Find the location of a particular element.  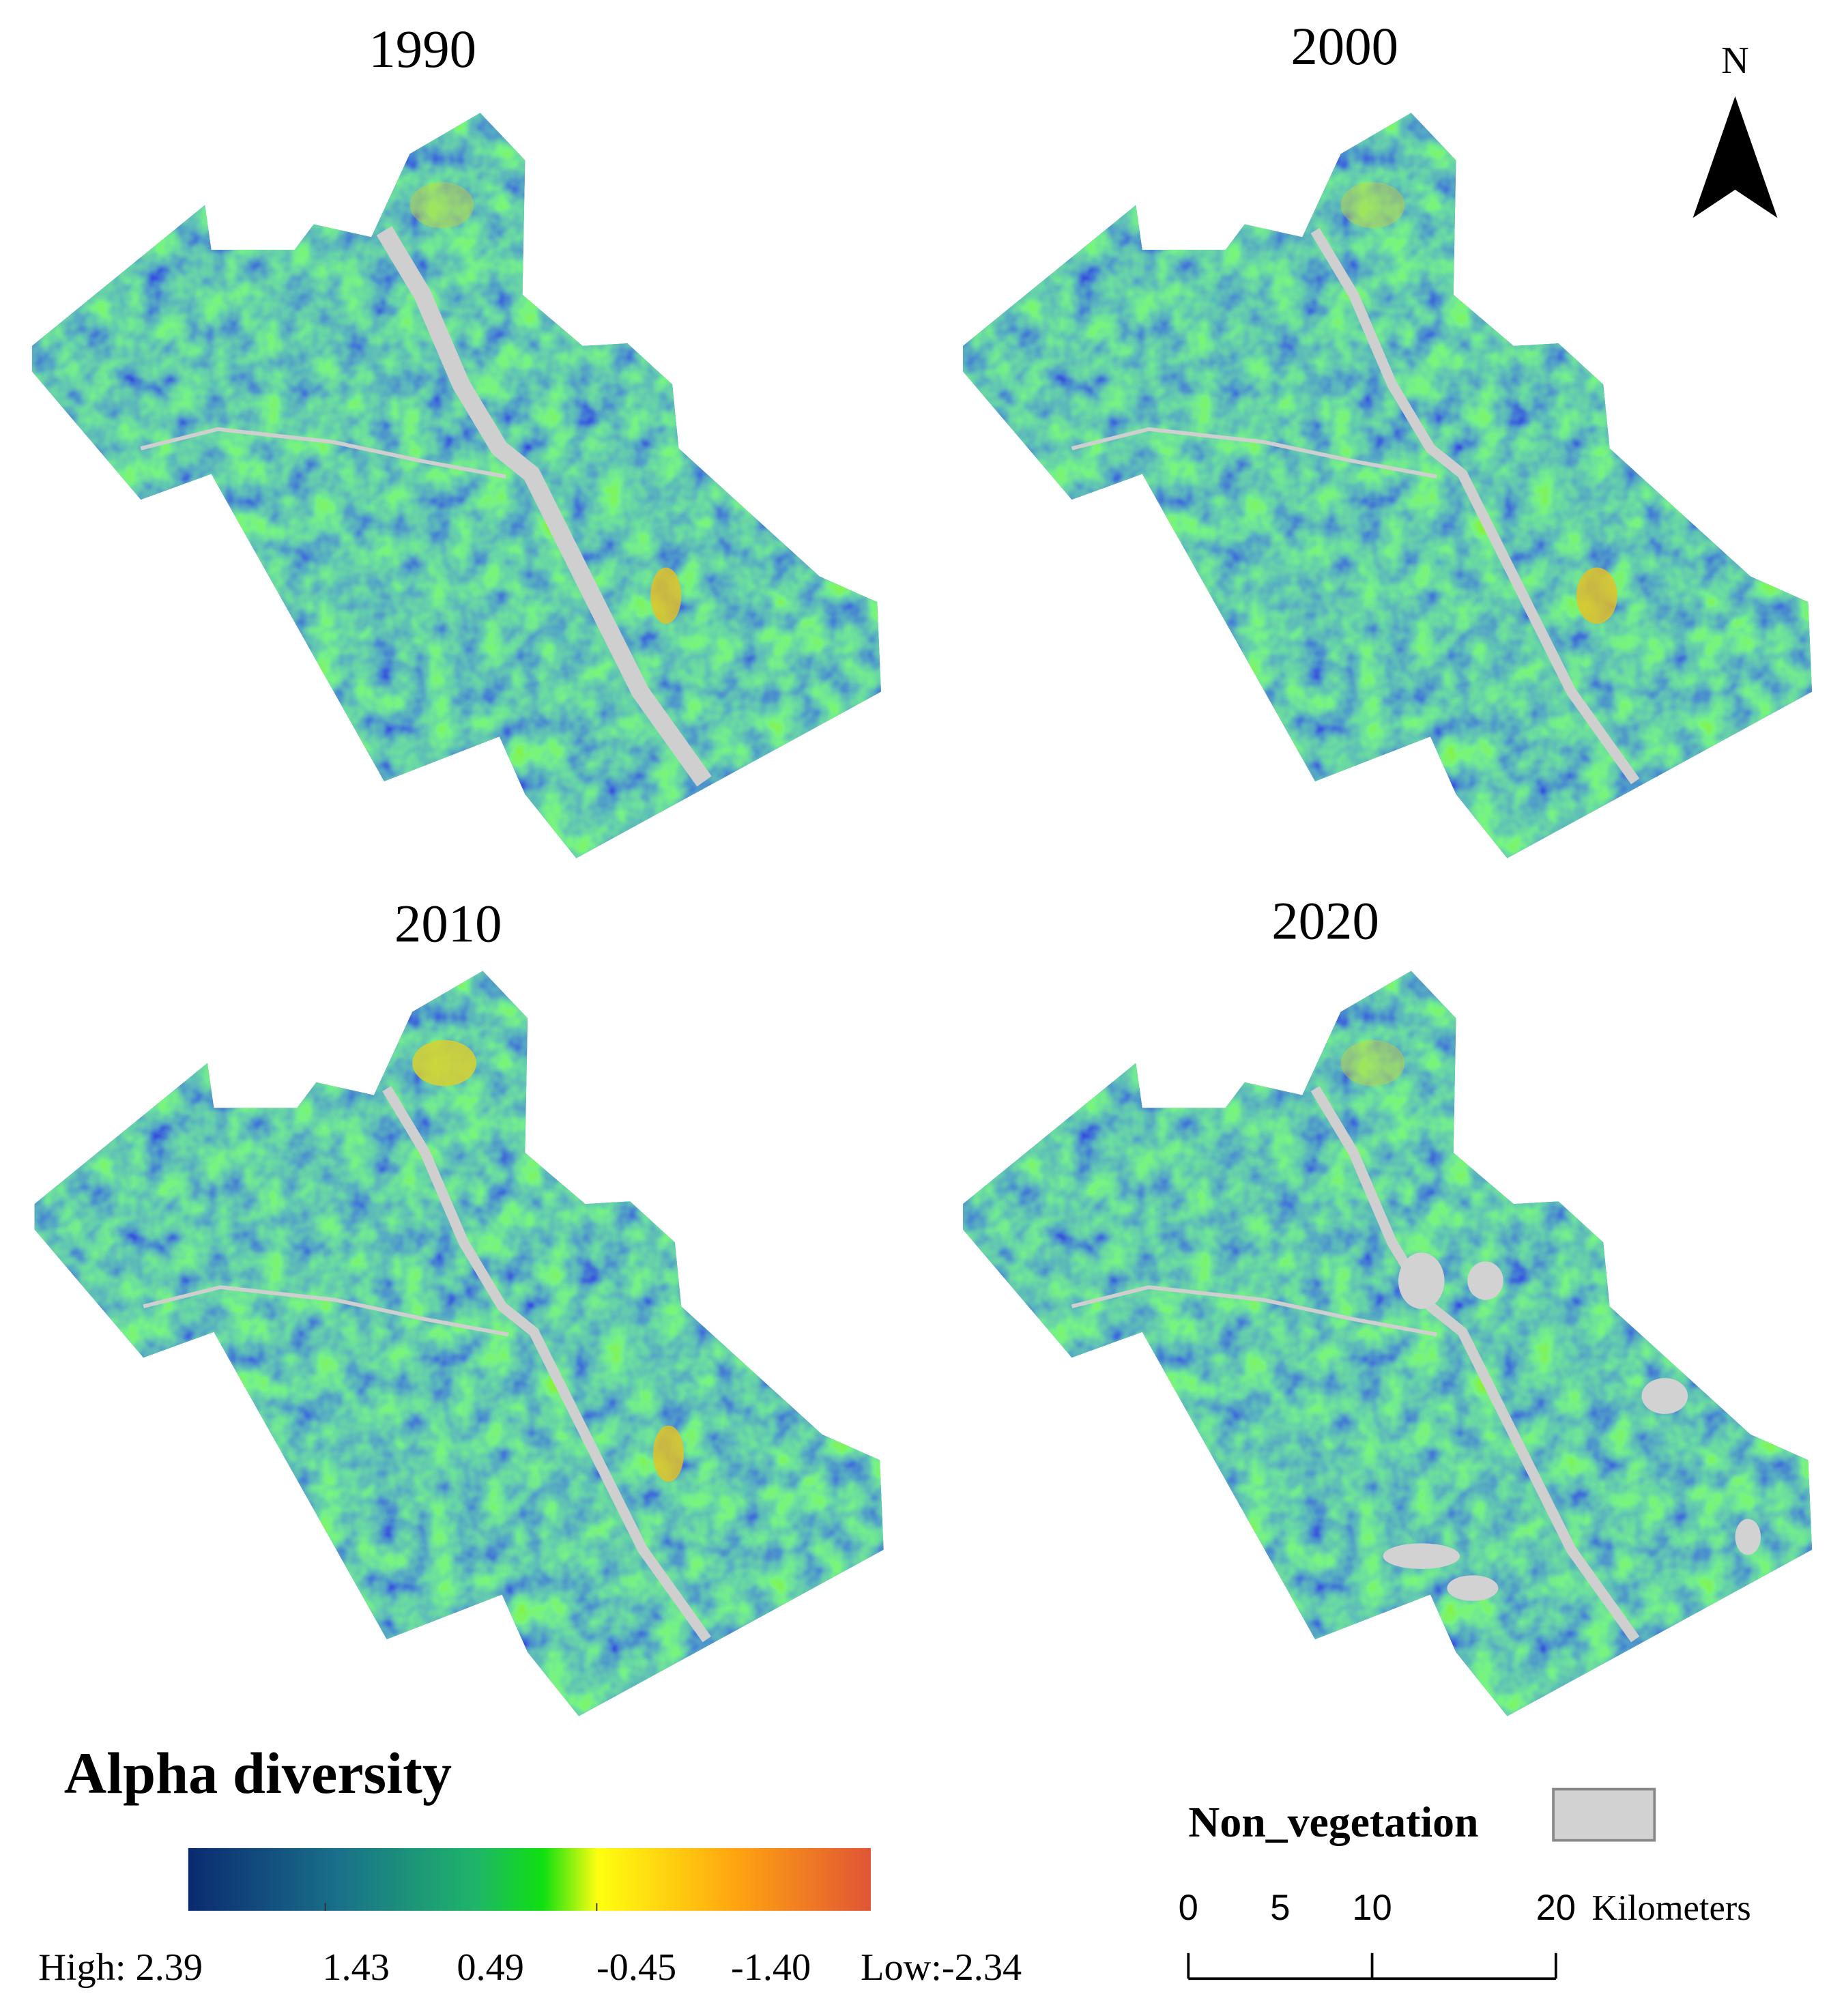

panel-title: 2010 is located at coordinates (448, 923).